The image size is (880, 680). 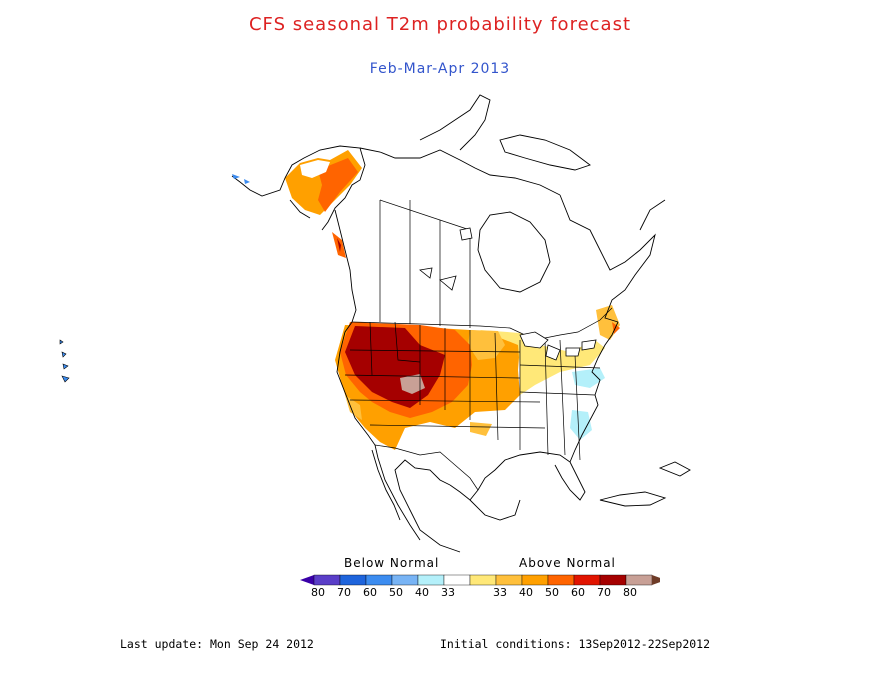 What do you see at coordinates (656, 580) in the screenshot?
I see `legend-right-arrow` at bounding box center [656, 580].